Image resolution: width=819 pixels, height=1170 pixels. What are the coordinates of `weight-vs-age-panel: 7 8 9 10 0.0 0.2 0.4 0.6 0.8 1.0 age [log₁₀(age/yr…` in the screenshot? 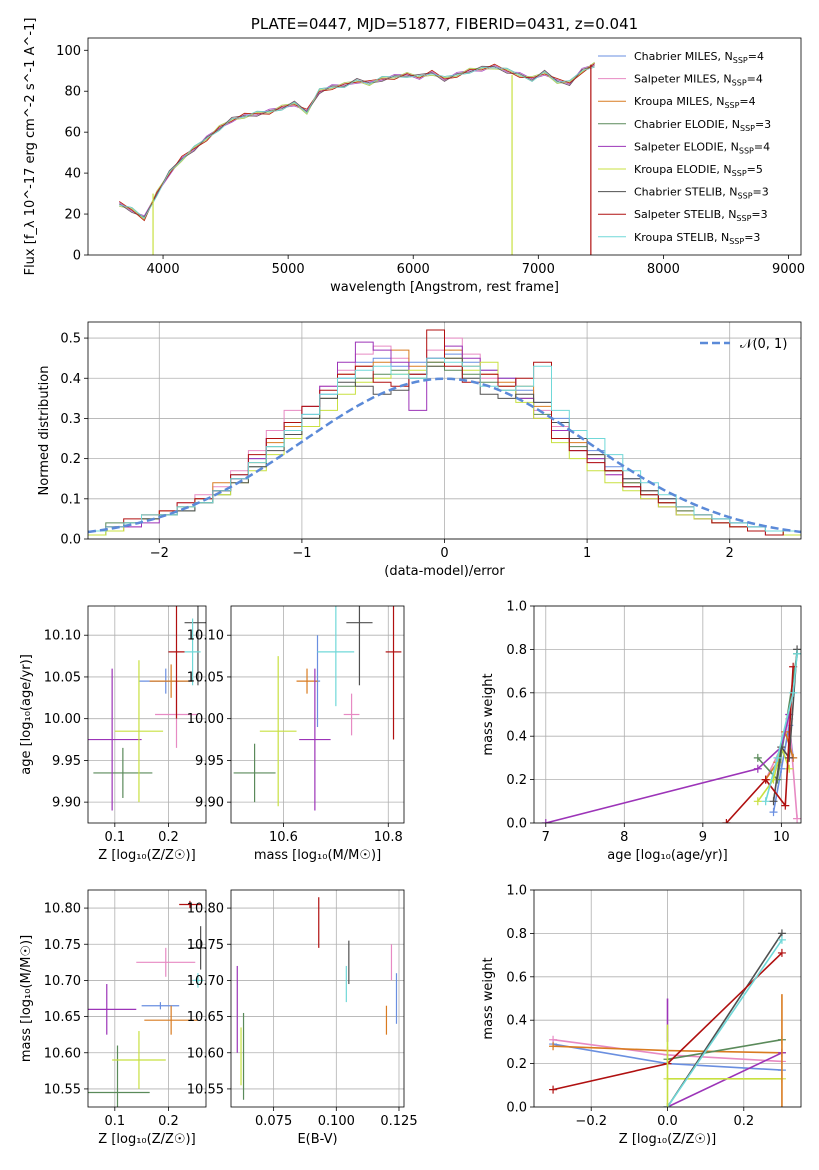 It's located at (641, 731).